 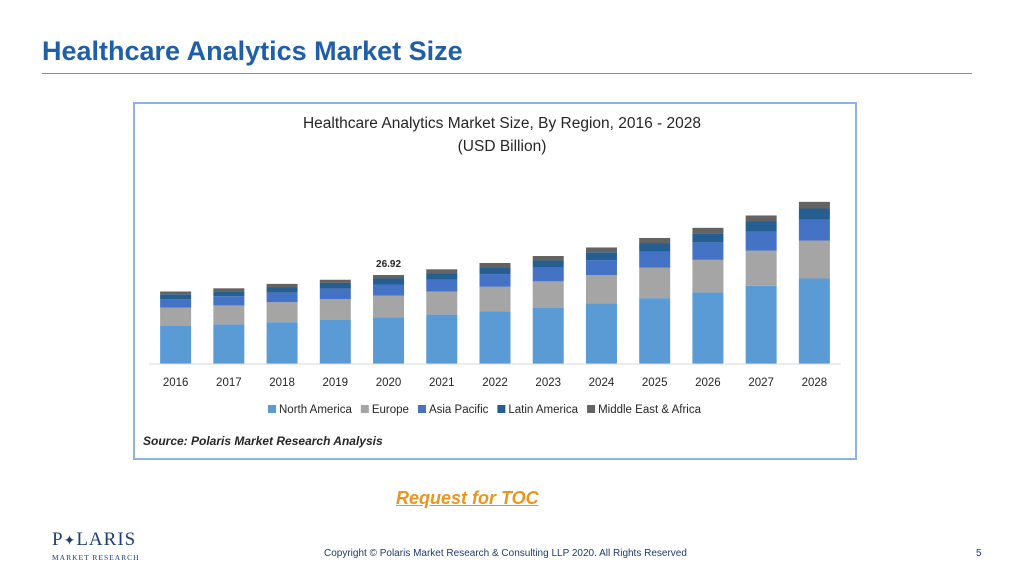 I want to click on x-tick-label: 2020, so click(x=389, y=383).